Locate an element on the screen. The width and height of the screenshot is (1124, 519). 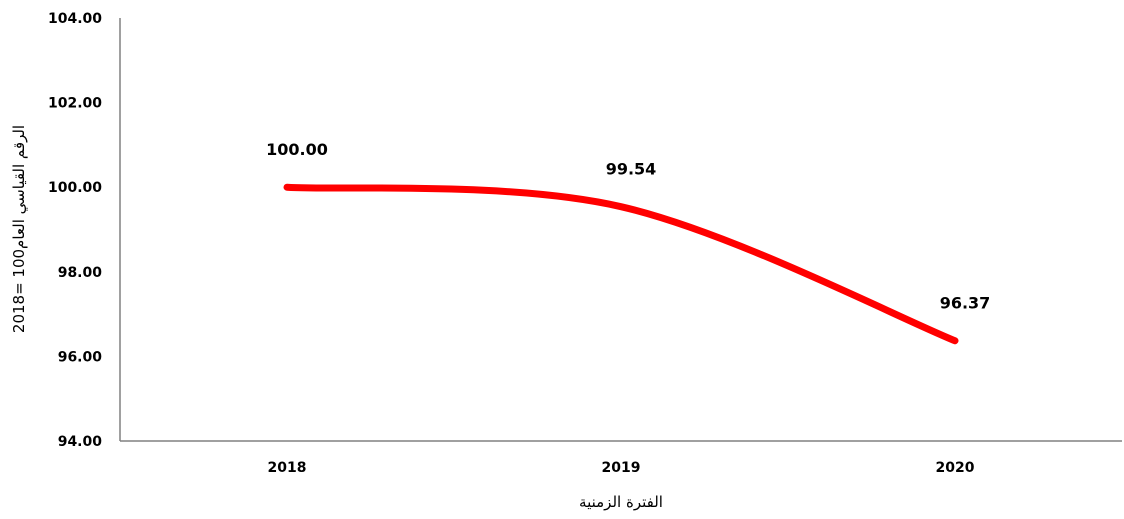
y-tick-label: 104.00 is located at coordinates (75, 19).